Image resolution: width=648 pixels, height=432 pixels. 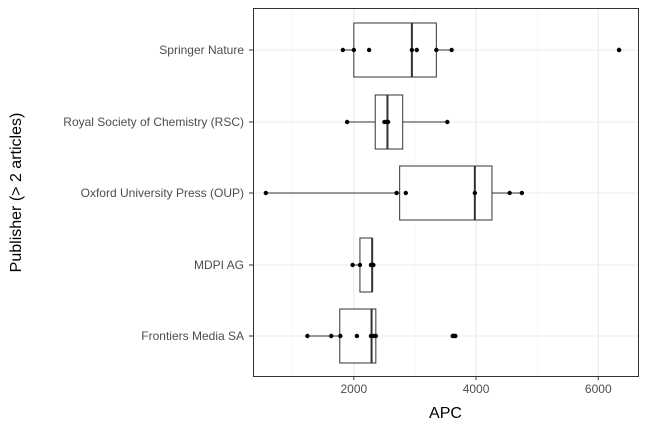 I want to click on y-tick-label: MDPI AG, so click(x=219, y=265).